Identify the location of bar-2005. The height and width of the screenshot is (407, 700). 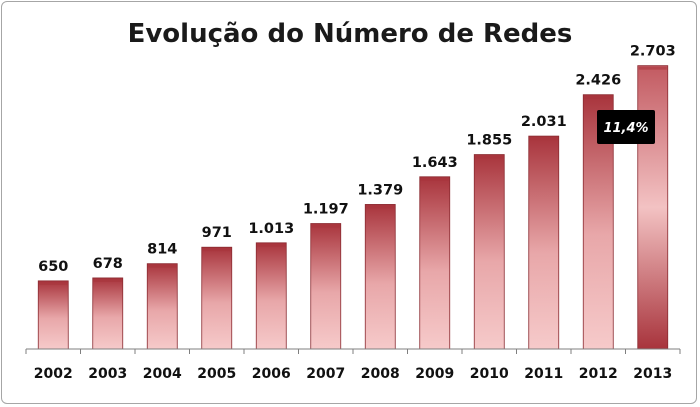
(217, 298).